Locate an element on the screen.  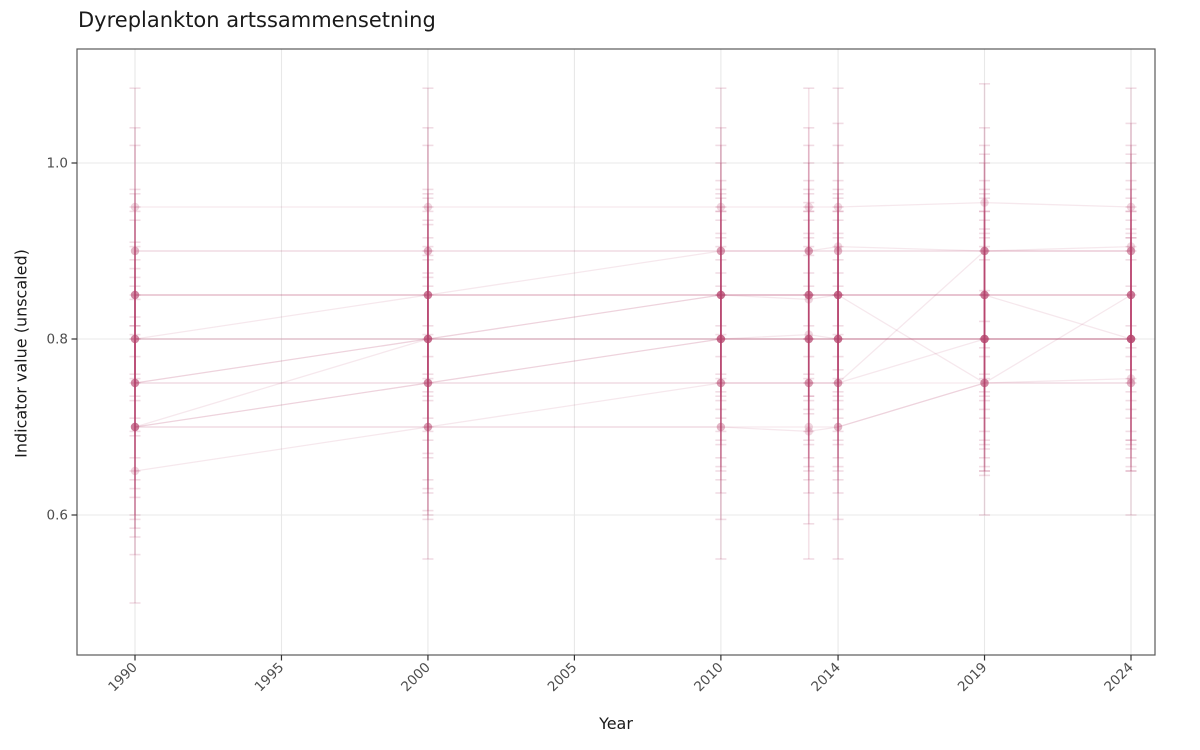
y-tick-label: 0.8 is located at coordinates (57, 340).